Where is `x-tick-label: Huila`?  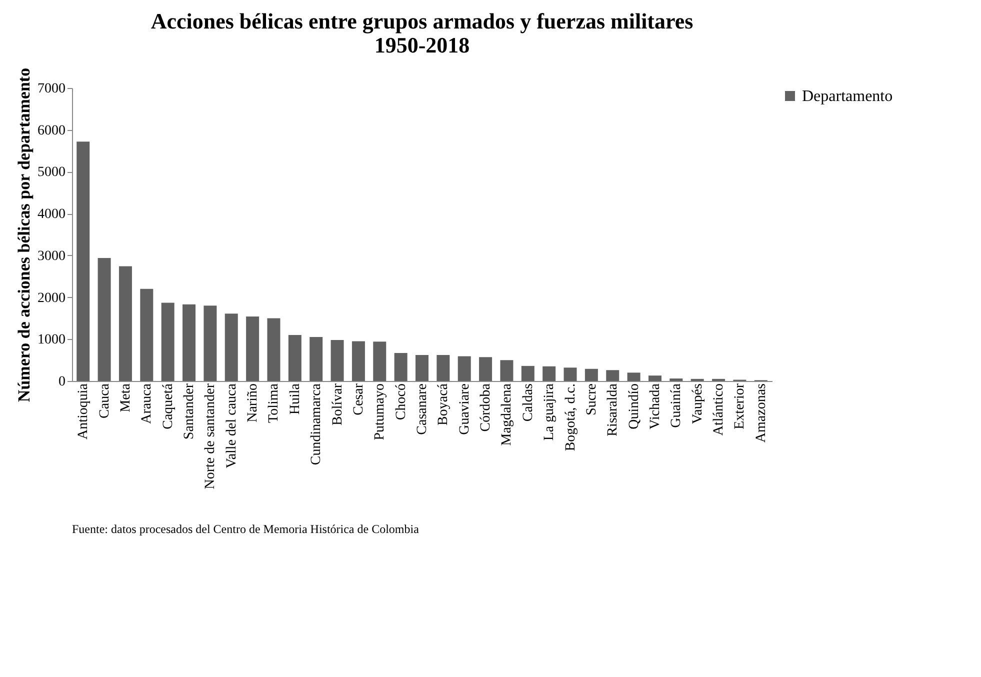
x-tick-label: Huila is located at coordinates (295, 398).